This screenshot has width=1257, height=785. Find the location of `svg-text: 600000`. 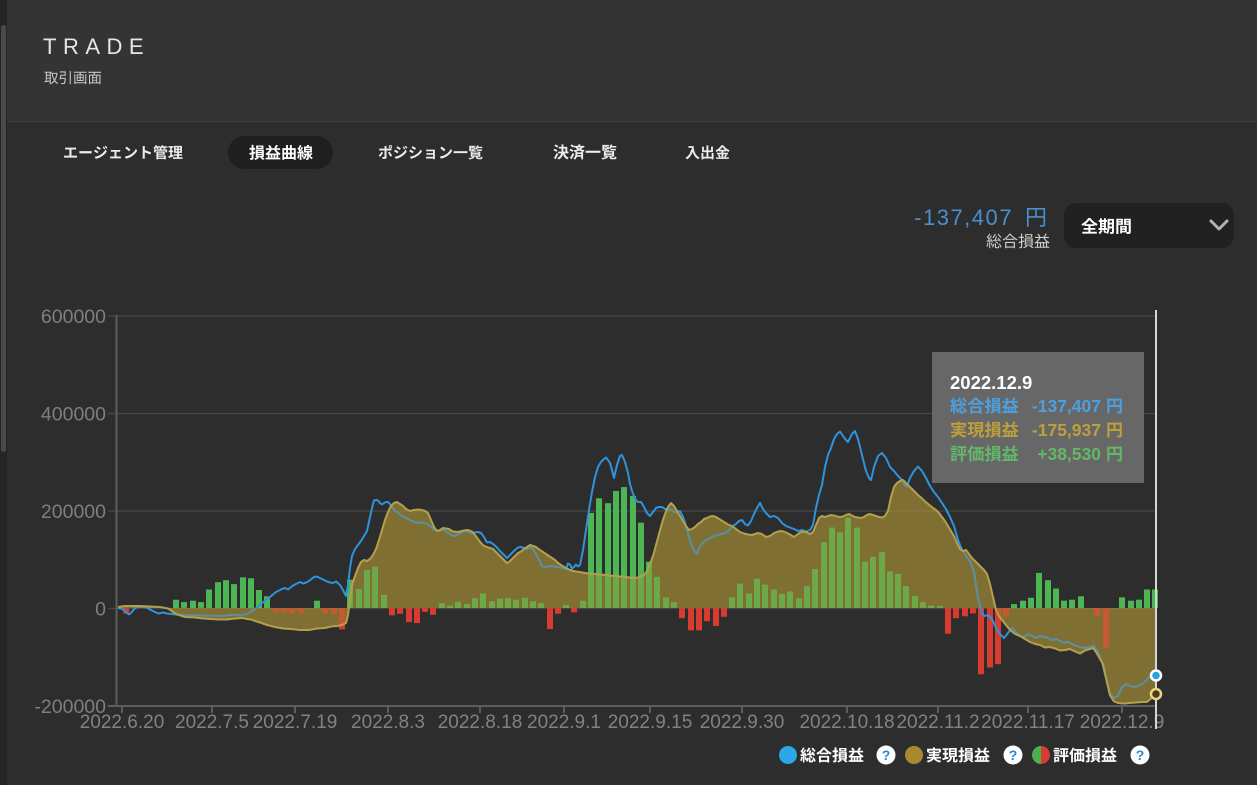

svg-text: 600000 is located at coordinates (73, 317).